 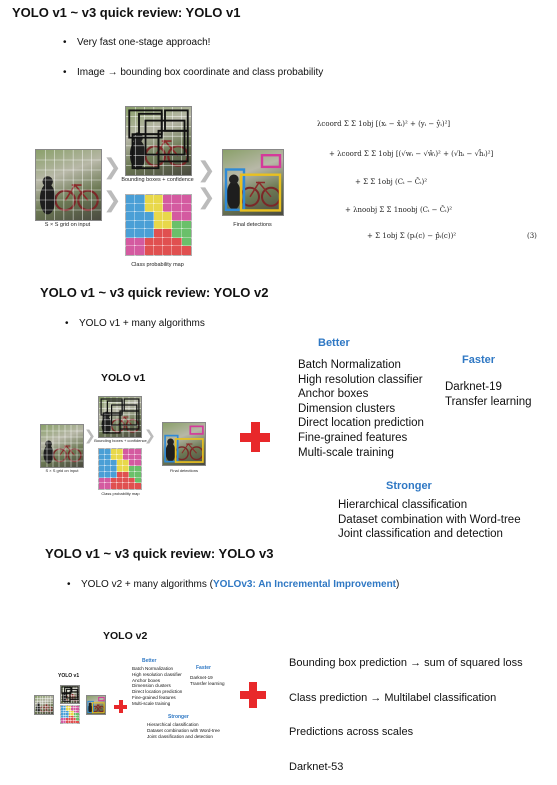 I want to click on class-probability-map, so click(x=158, y=225).